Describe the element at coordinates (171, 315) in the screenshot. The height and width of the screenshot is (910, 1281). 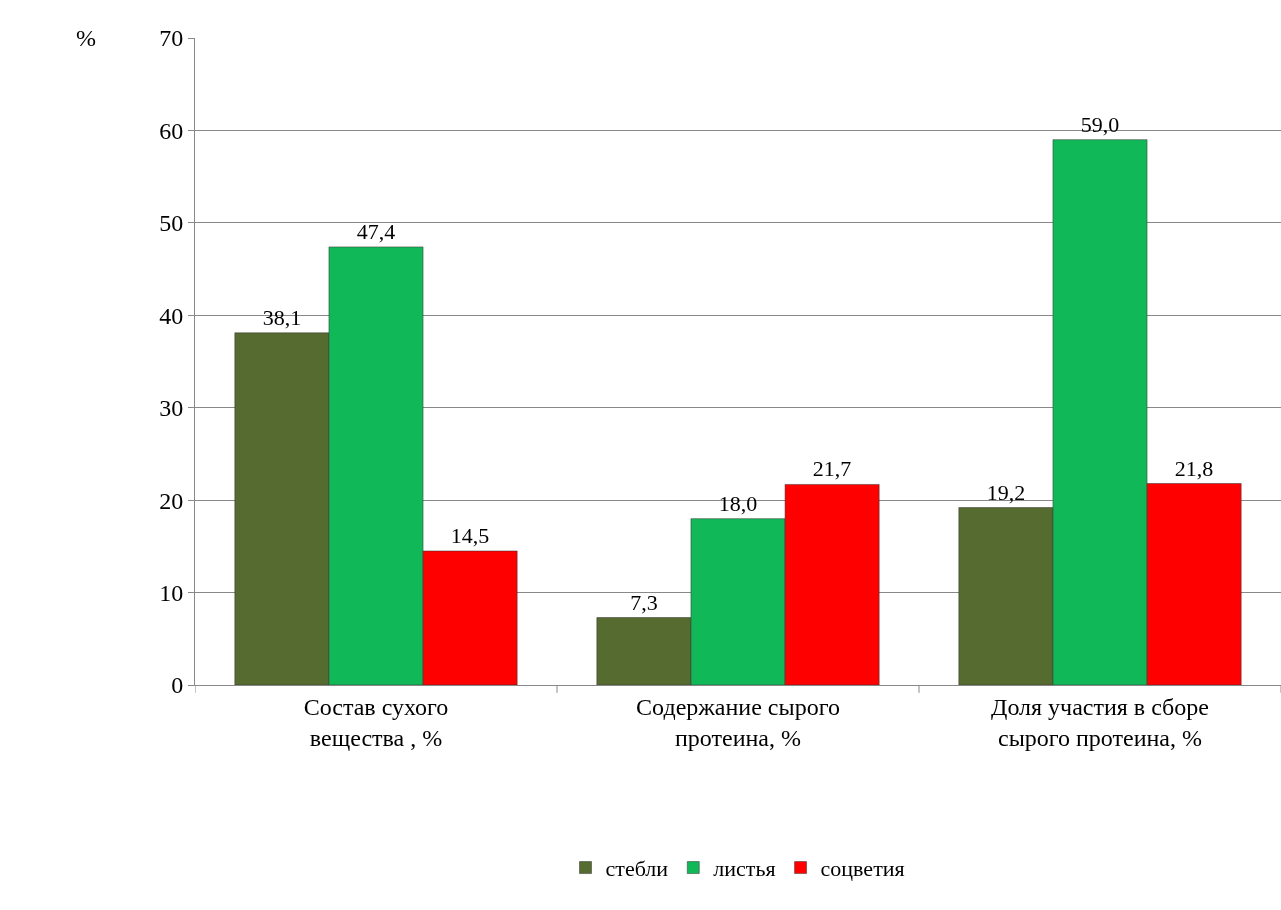
I see `y-tick-label: 40` at that location.